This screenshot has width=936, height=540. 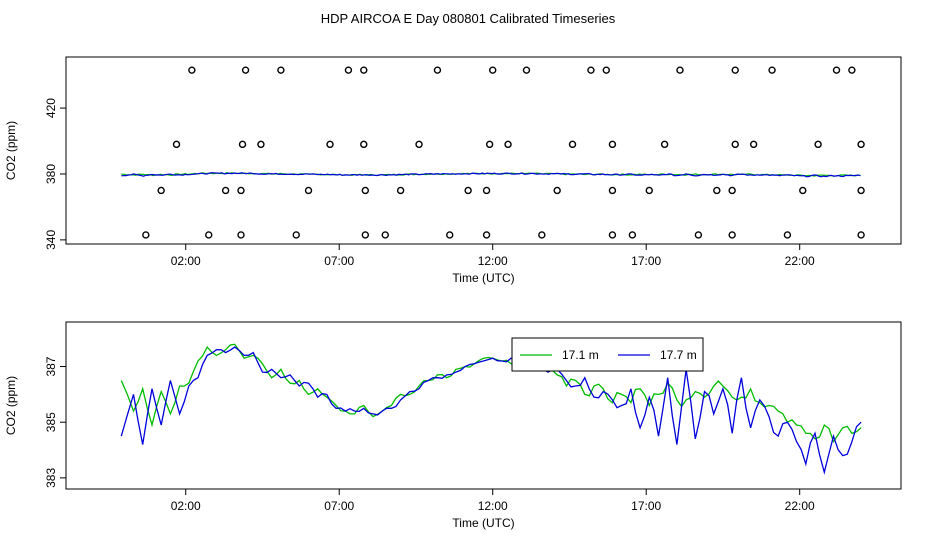 I want to click on y-tick-label: 383, so click(x=51, y=478).